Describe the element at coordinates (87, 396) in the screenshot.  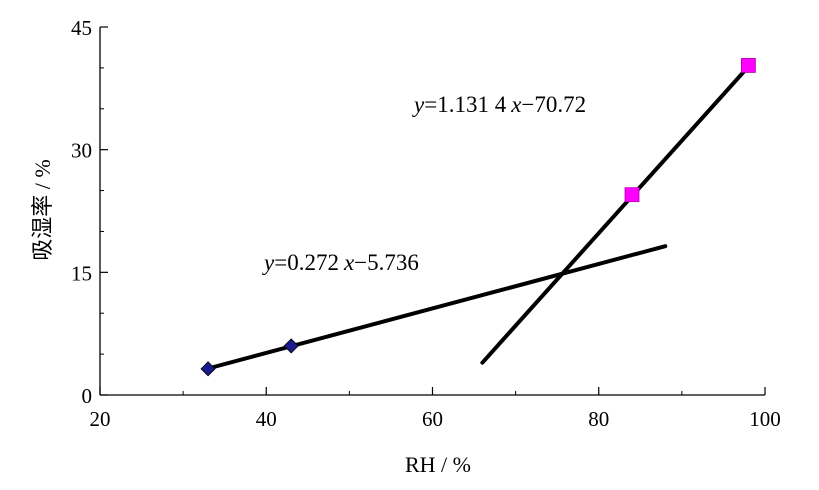
I see `y-tick-label: 0` at that location.